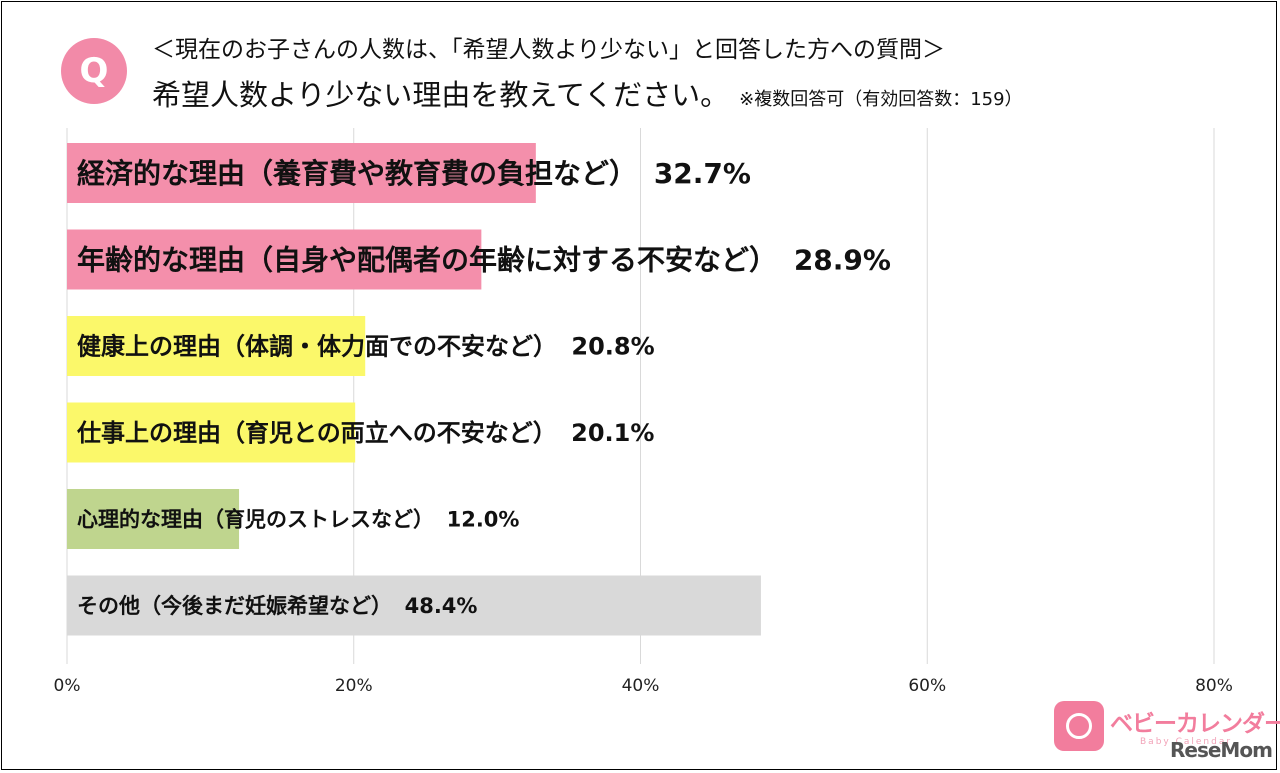 The width and height of the screenshot is (1280, 773). I want to click on data-label: 20.1%, so click(612, 433).